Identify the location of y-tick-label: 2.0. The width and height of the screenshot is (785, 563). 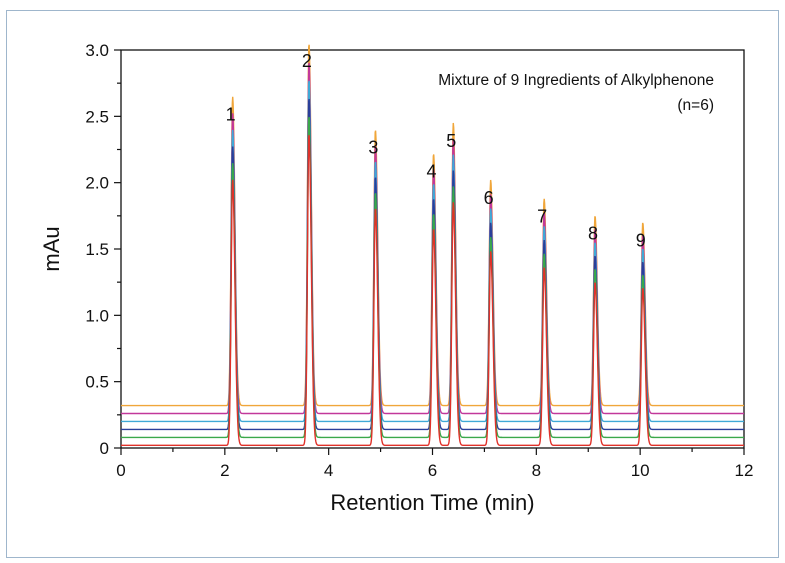
(97, 183).